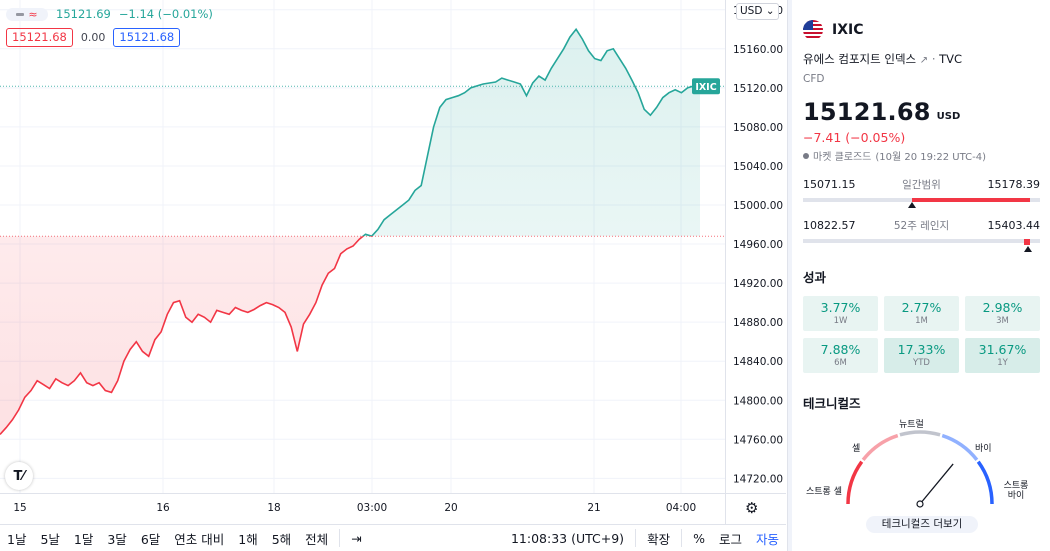 The width and height of the screenshot is (1050, 551). Describe the element at coordinates (19, 476) in the screenshot. I see `tradingview-logo-icon: T⁄` at that location.